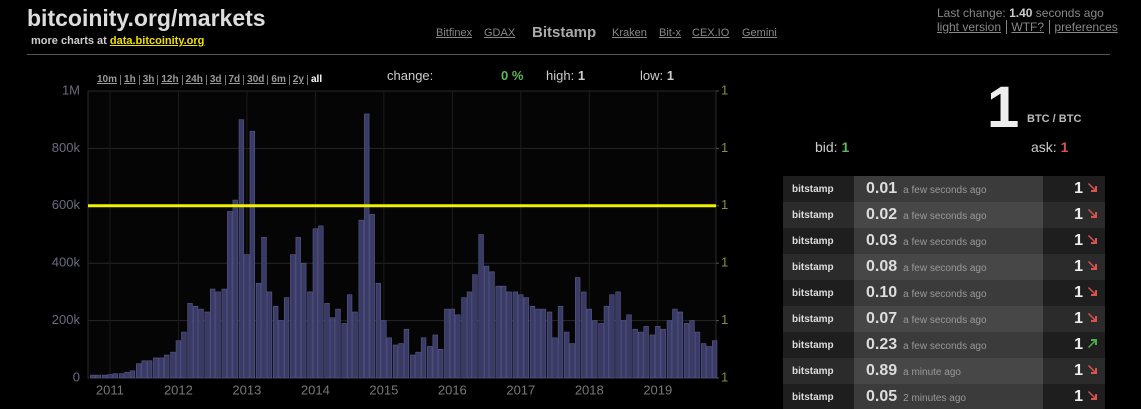  Describe the element at coordinates (1020, 13) in the screenshot. I see `last-change: Last change: 1.40 seconds ago` at that location.